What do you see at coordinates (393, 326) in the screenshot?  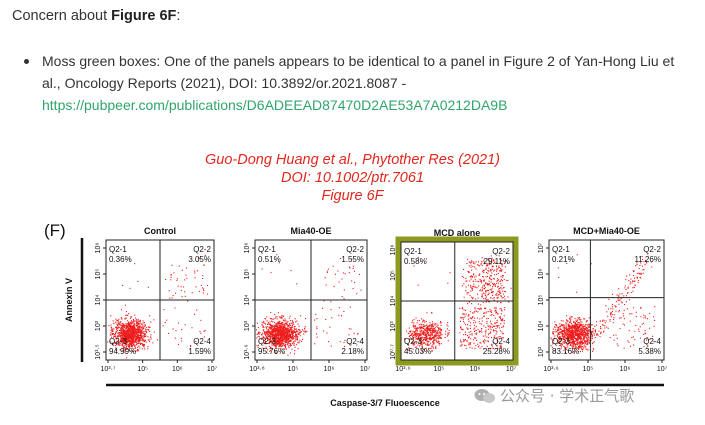 I see `panel-3-y-tick-label: 10³` at bounding box center [393, 326].